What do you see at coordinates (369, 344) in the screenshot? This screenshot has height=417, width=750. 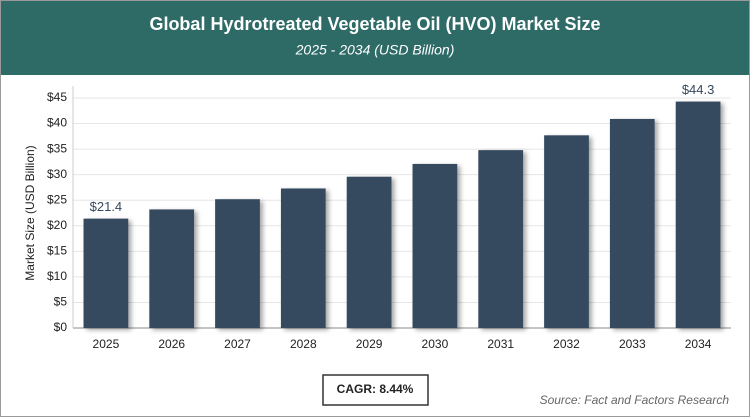 I see `x-tick-label: 2029` at bounding box center [369, 344].